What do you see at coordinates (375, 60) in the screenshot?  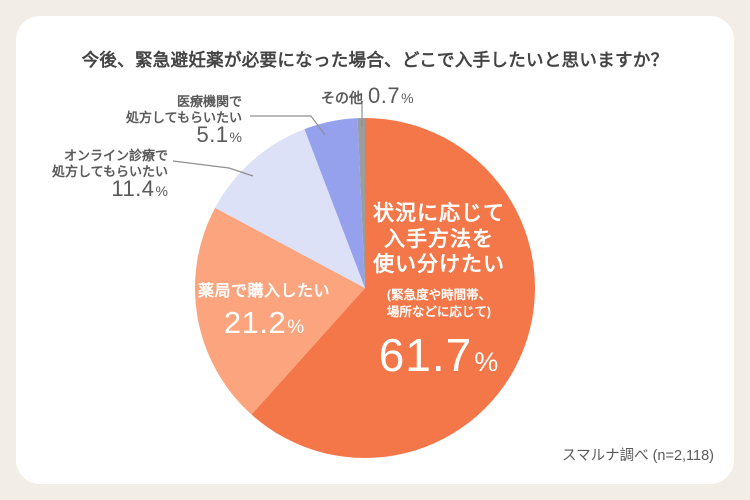 I see `chart-title: 今後、緊急避妊薬が必要になった場合、どこで入手したいと思いますか？` at bounding box center [375, 60].